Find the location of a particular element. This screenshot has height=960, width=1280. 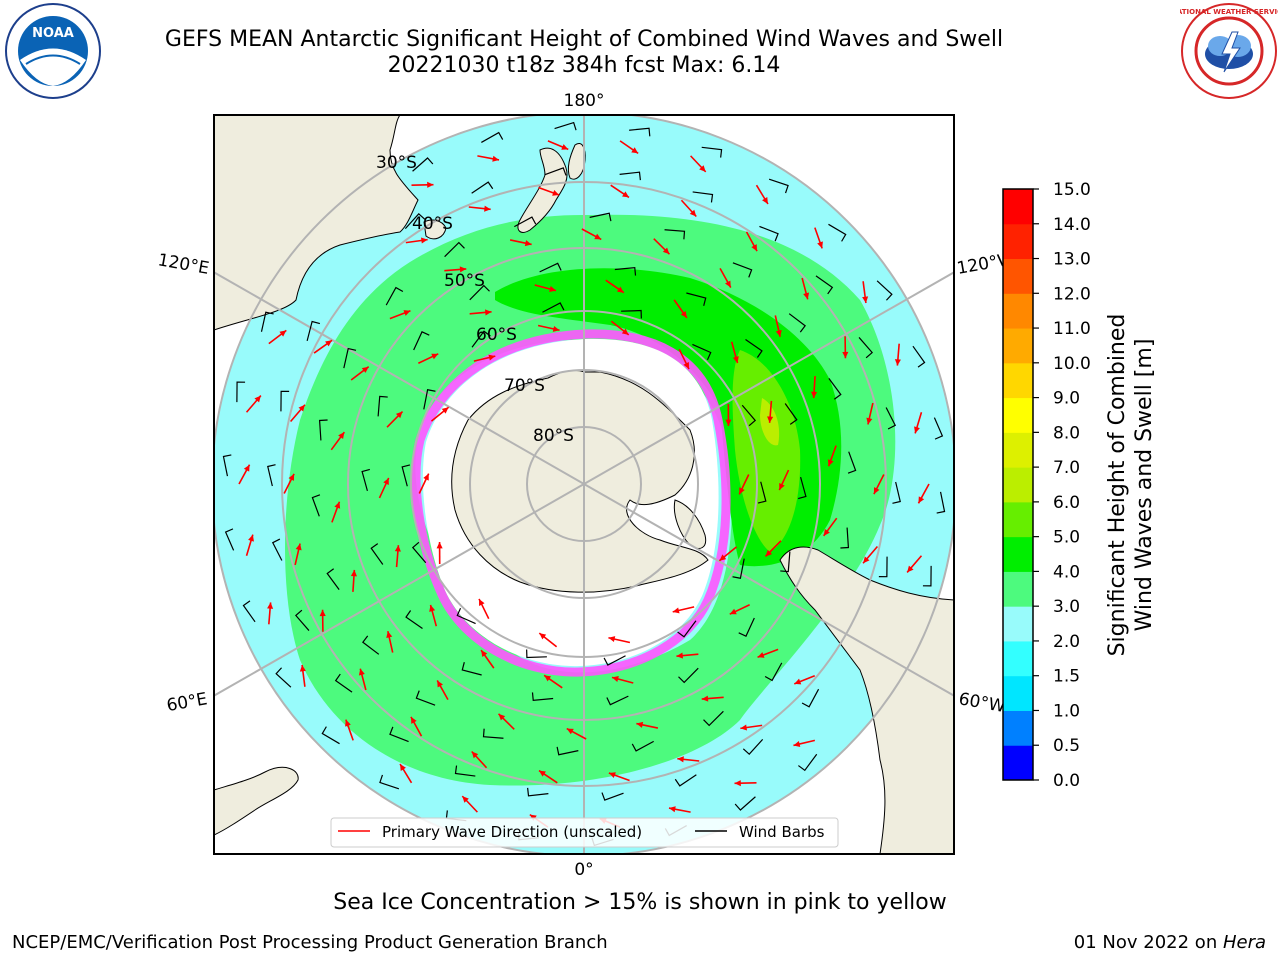

lat-label-60s: 60°S is located at coordinates (496, 335).